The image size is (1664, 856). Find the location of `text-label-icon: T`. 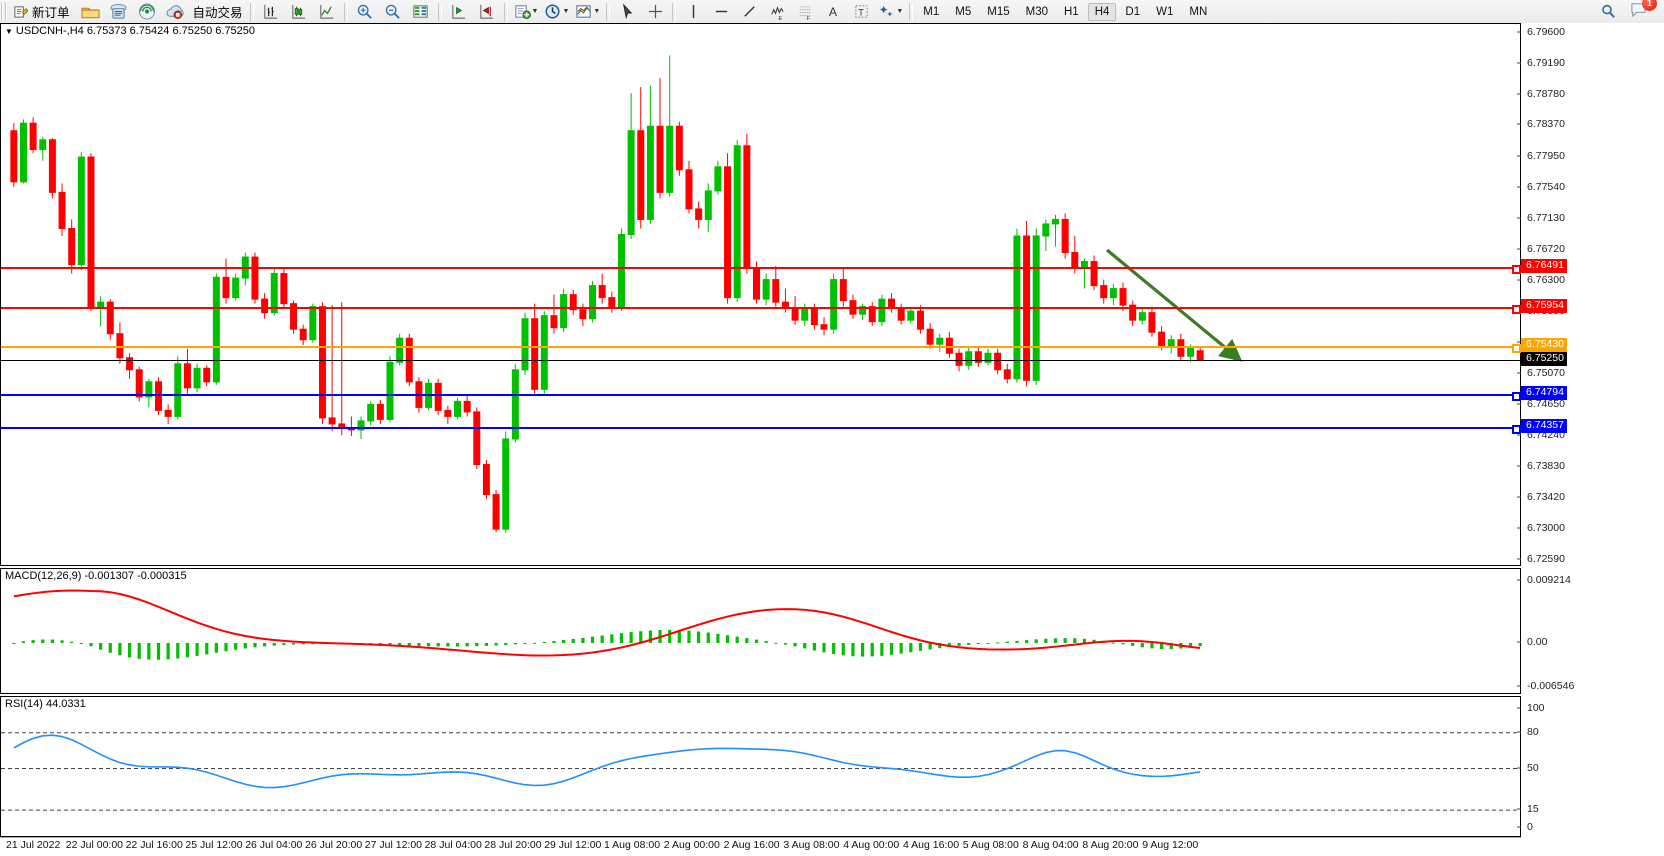

text-label-icon: T is located at coordinates (861, 11).